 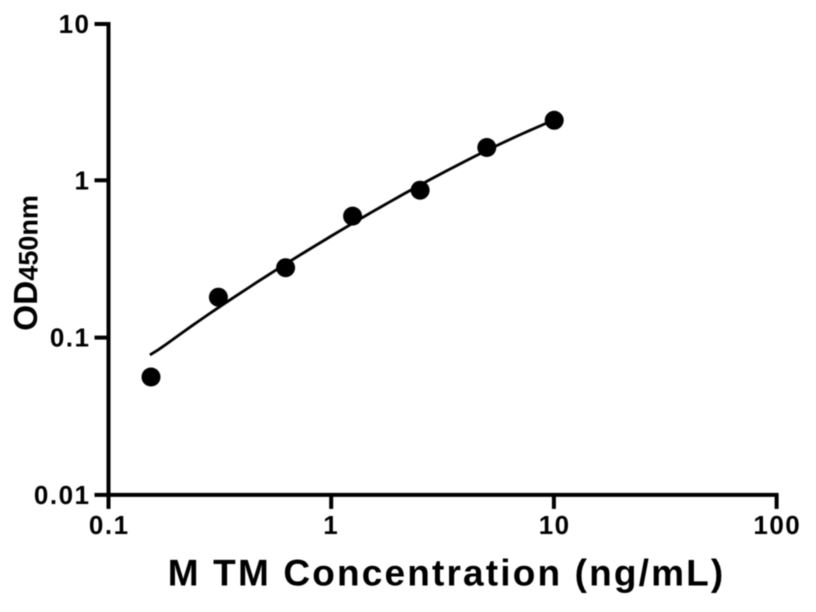 What do you see at coordinates (26, 263) in the screenshot?
I see `svg-text: OD450nm` at bounding box center [26, 263].